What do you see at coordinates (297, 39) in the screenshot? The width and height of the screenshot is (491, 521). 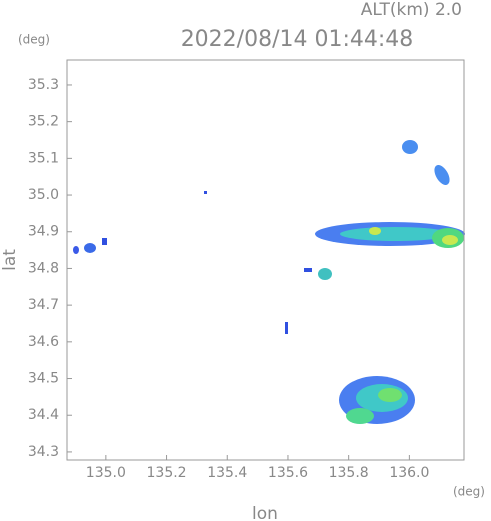 I see `chart-title: 2022/08/14 01:44:48` at bounding box center [297, 39].